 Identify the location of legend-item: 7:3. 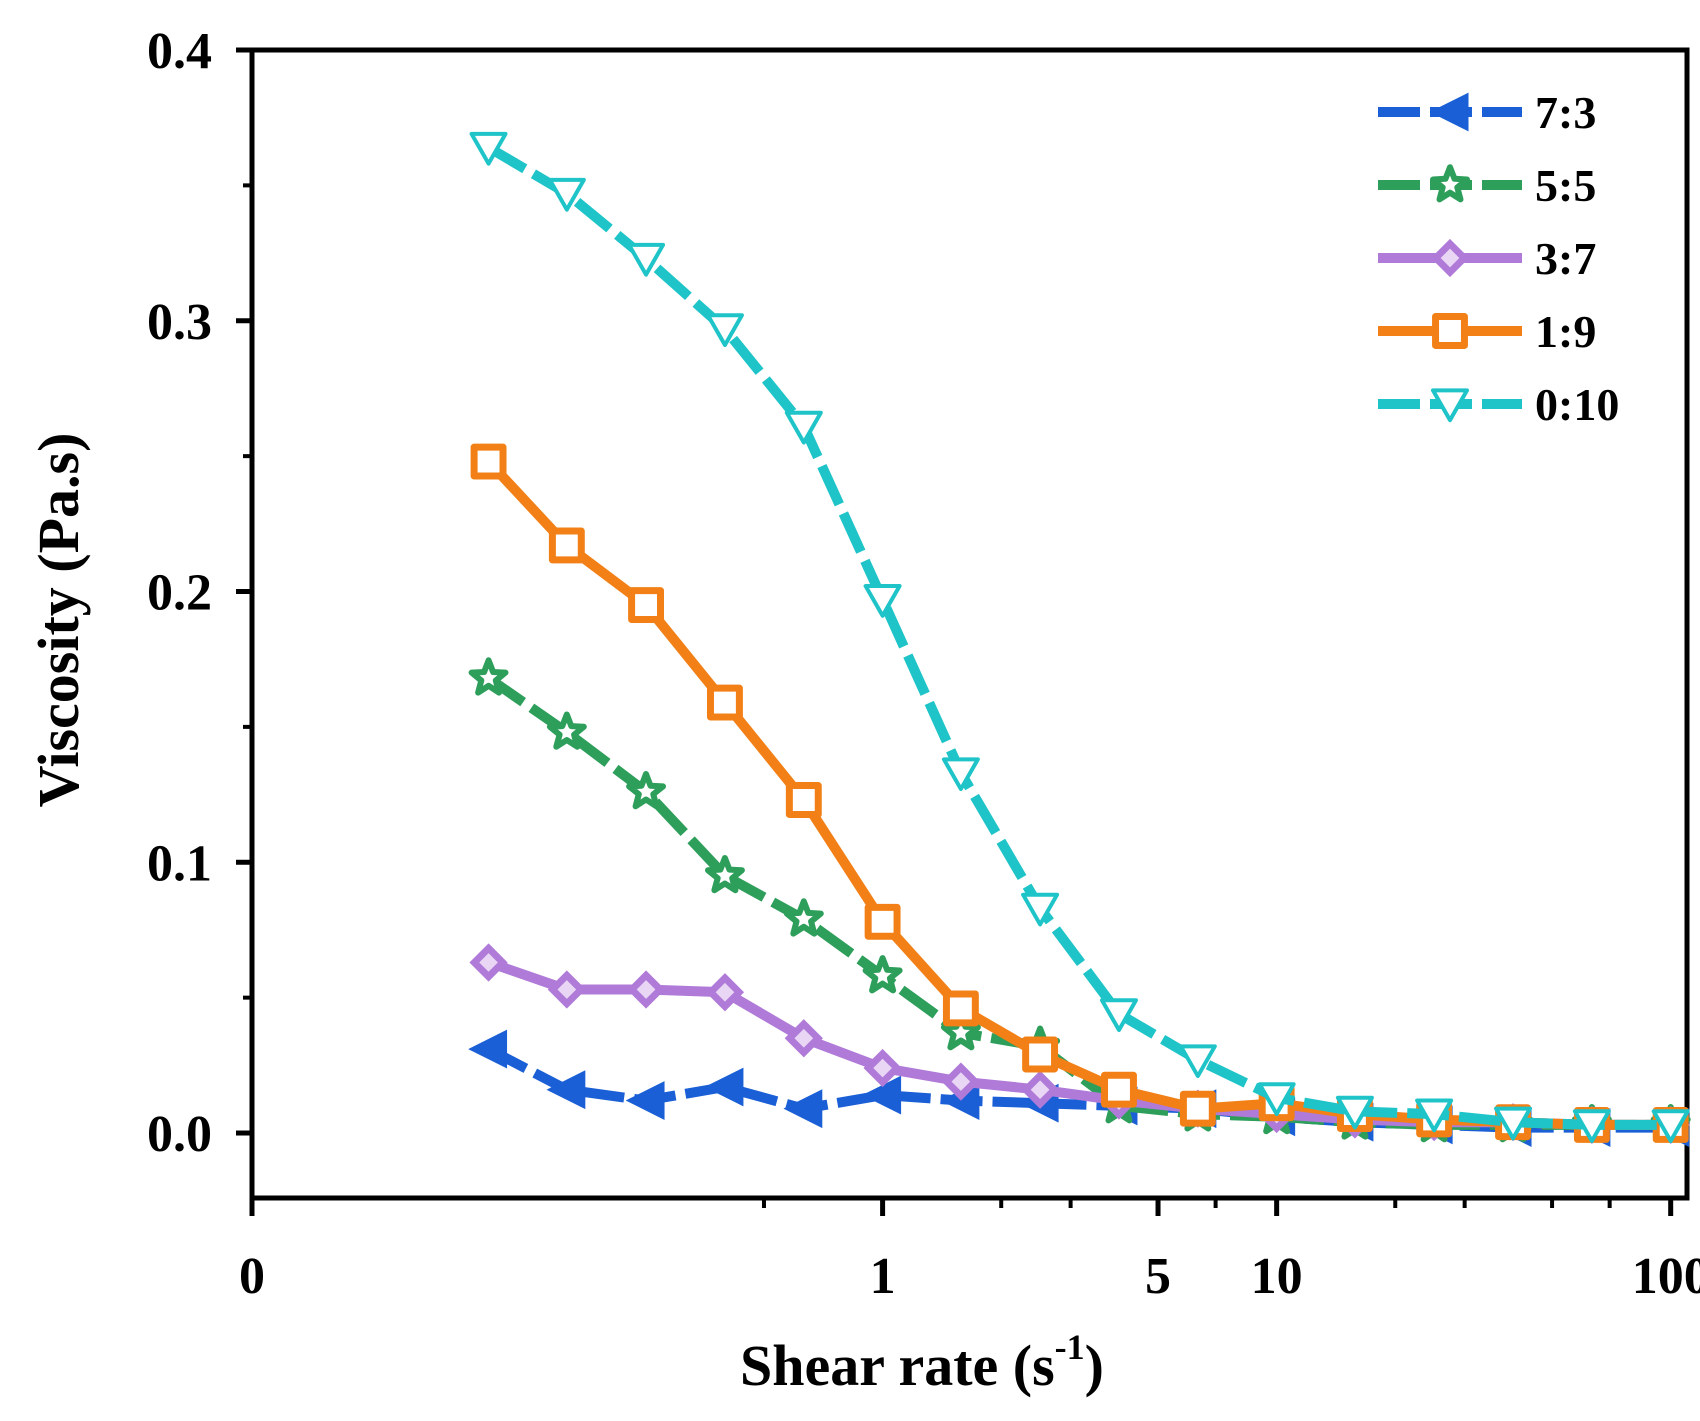
(1487, 112).